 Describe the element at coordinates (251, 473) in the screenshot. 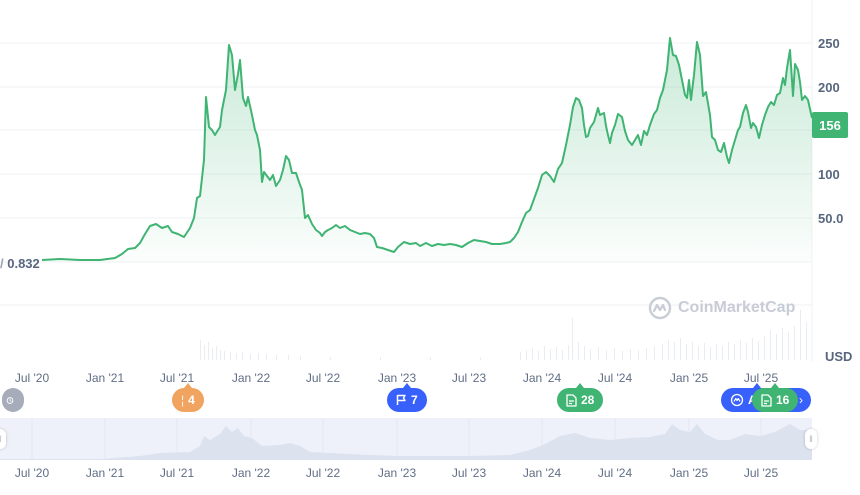

I see `navigator-x-label: Jan '22` at that location.